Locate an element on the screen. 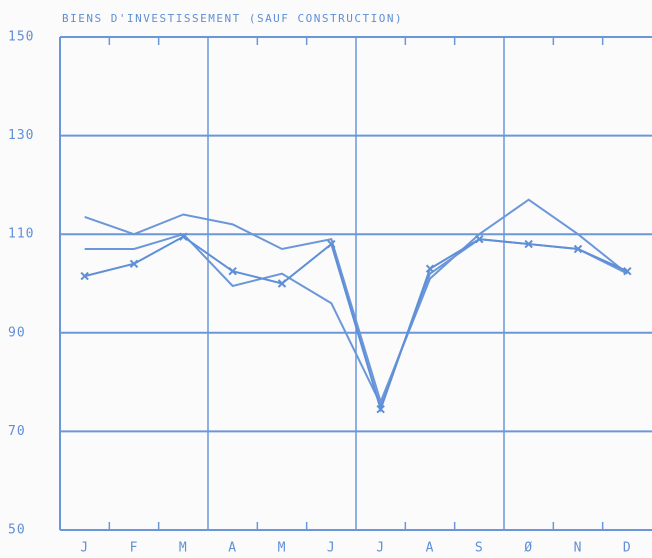 The height and width of the screenshot is (558, 652). x-tick-label: F is located at coordinates (134, 548).